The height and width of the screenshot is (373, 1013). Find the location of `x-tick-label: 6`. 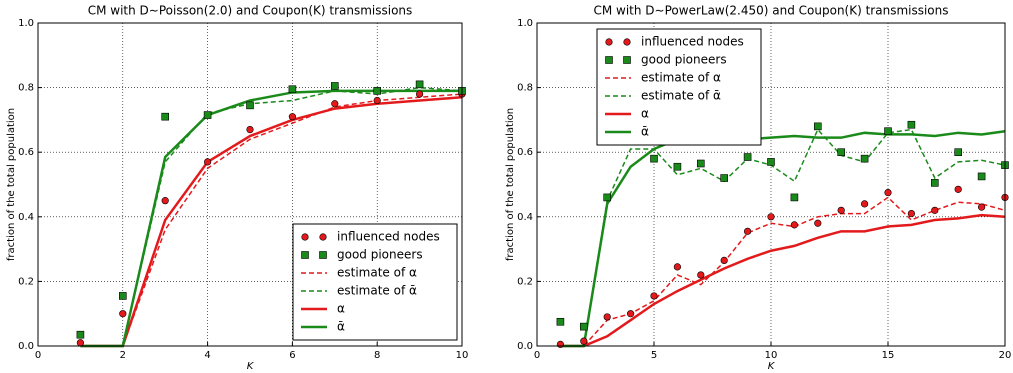

x-tick-label: 6 is located at coordinates (292, 355).